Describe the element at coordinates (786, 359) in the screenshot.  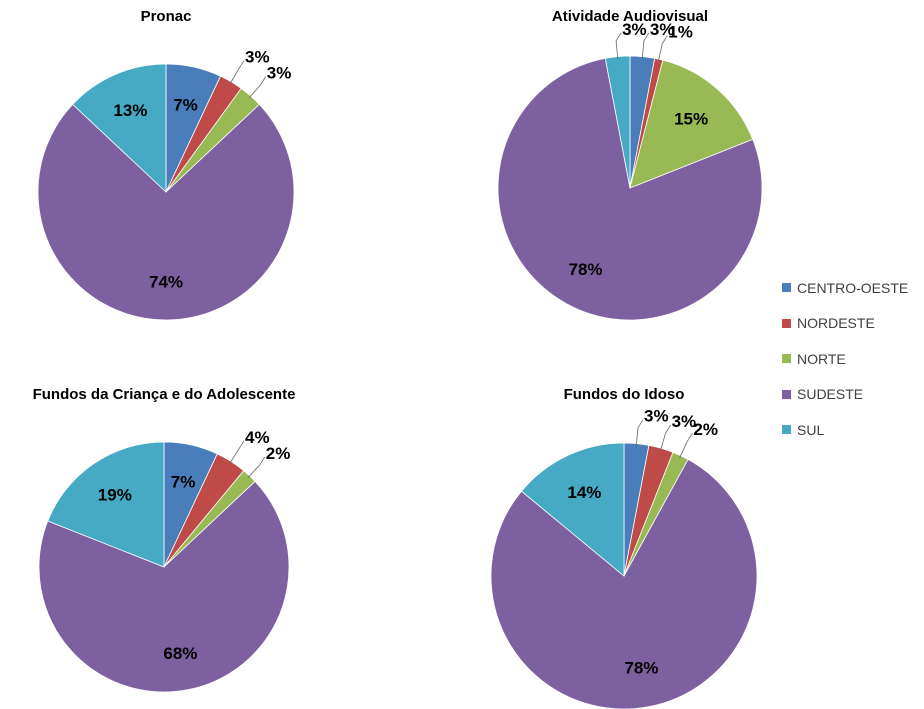
I see `legend-swatch-norte` at that location.